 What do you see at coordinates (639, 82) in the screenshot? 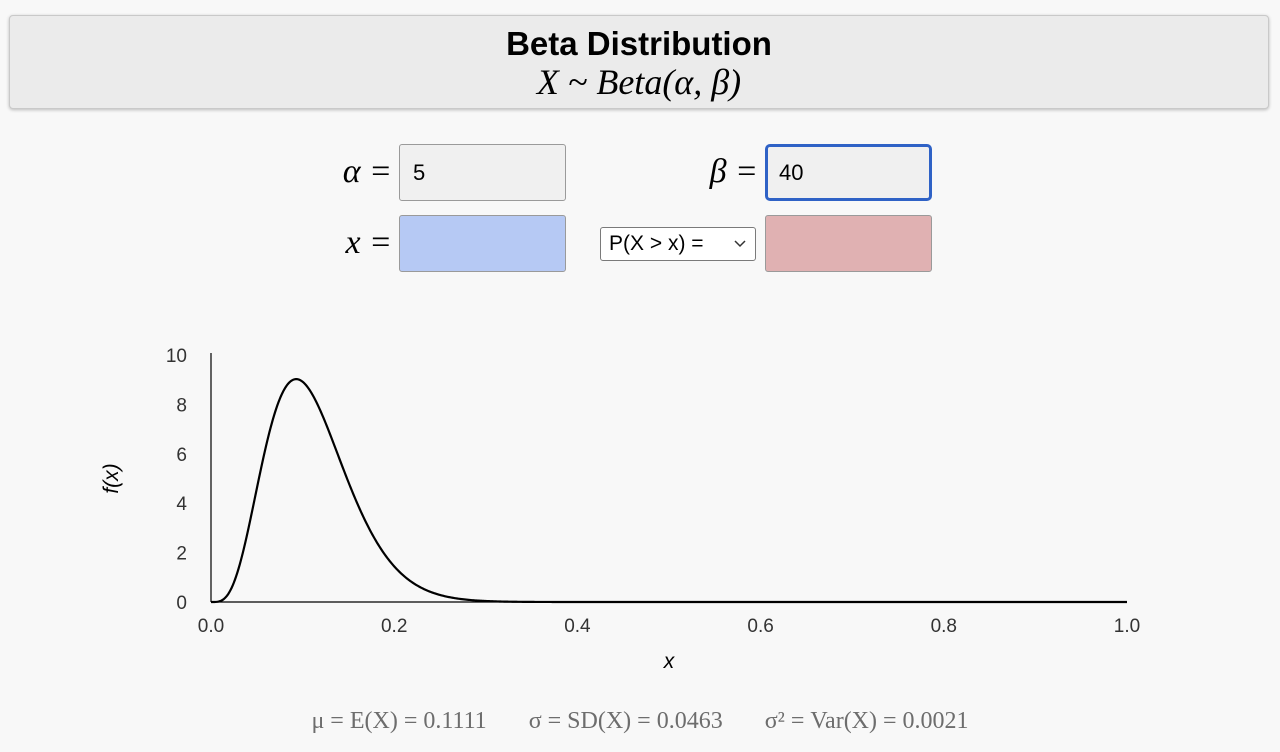
I see `page-subtitle: X ~ Beta(α, β)` at bounding box center [639, 82].